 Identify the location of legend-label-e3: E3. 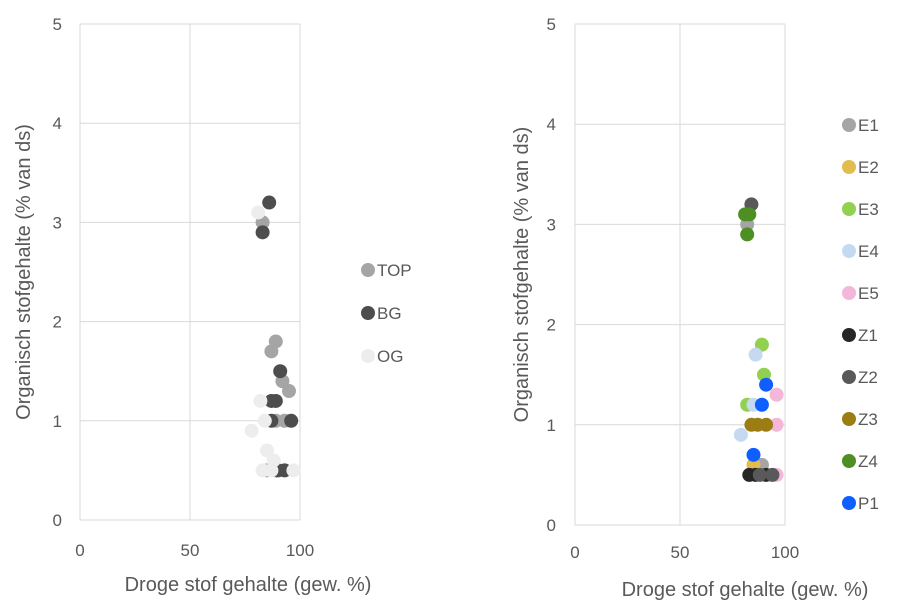
(868, 209).